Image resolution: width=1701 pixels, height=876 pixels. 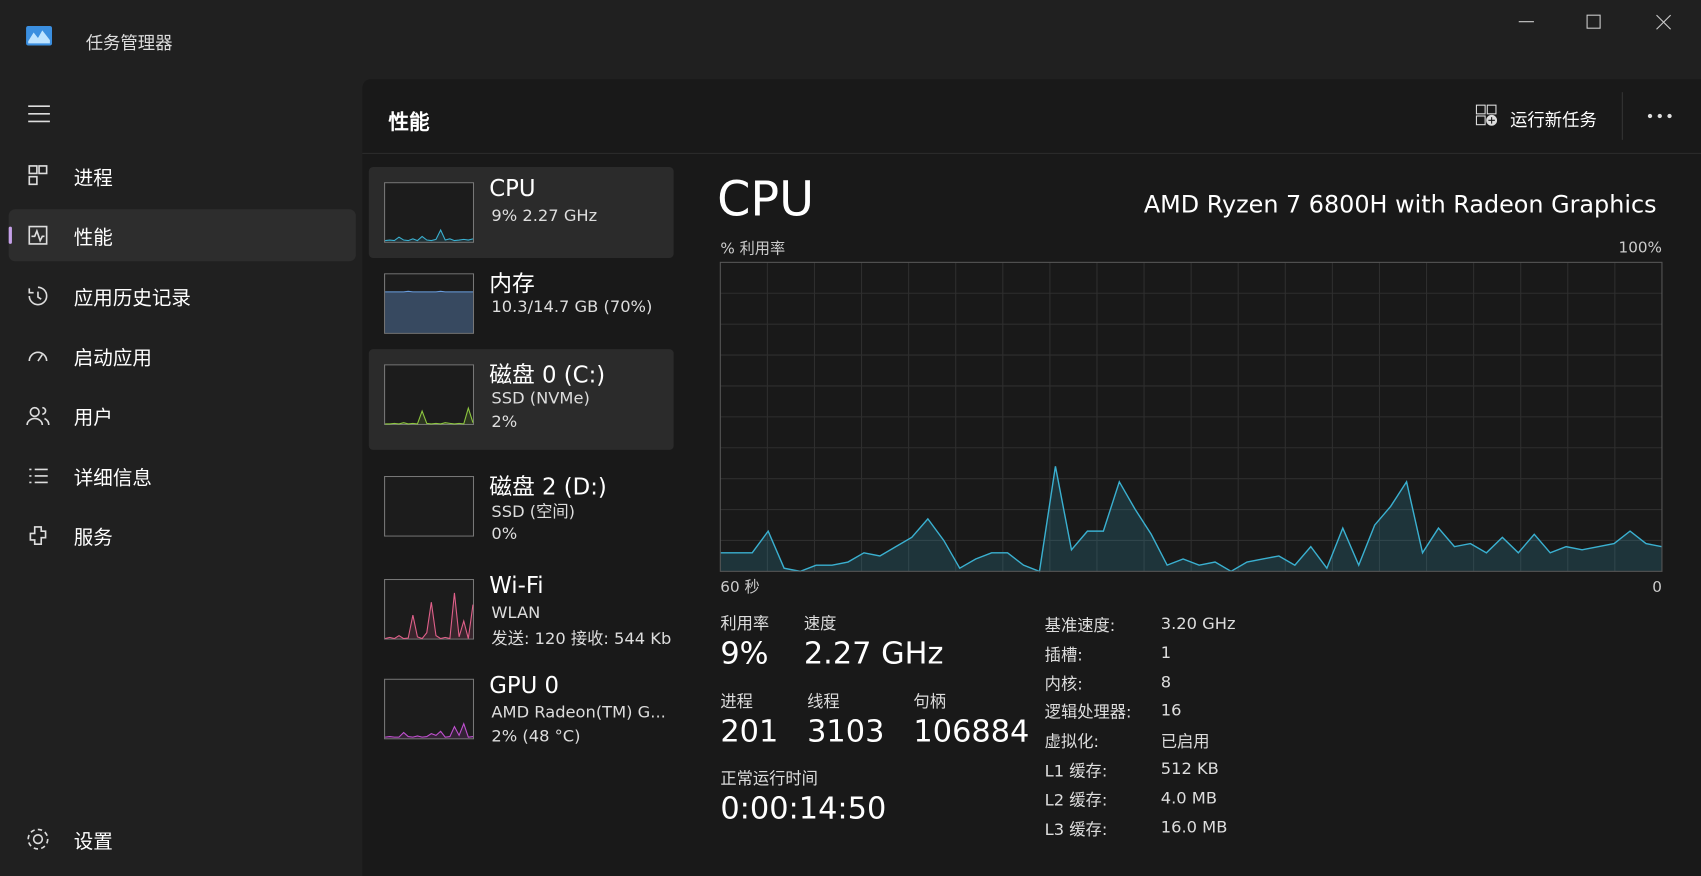 I want to click on more-button, so click(x=1660, y=116).